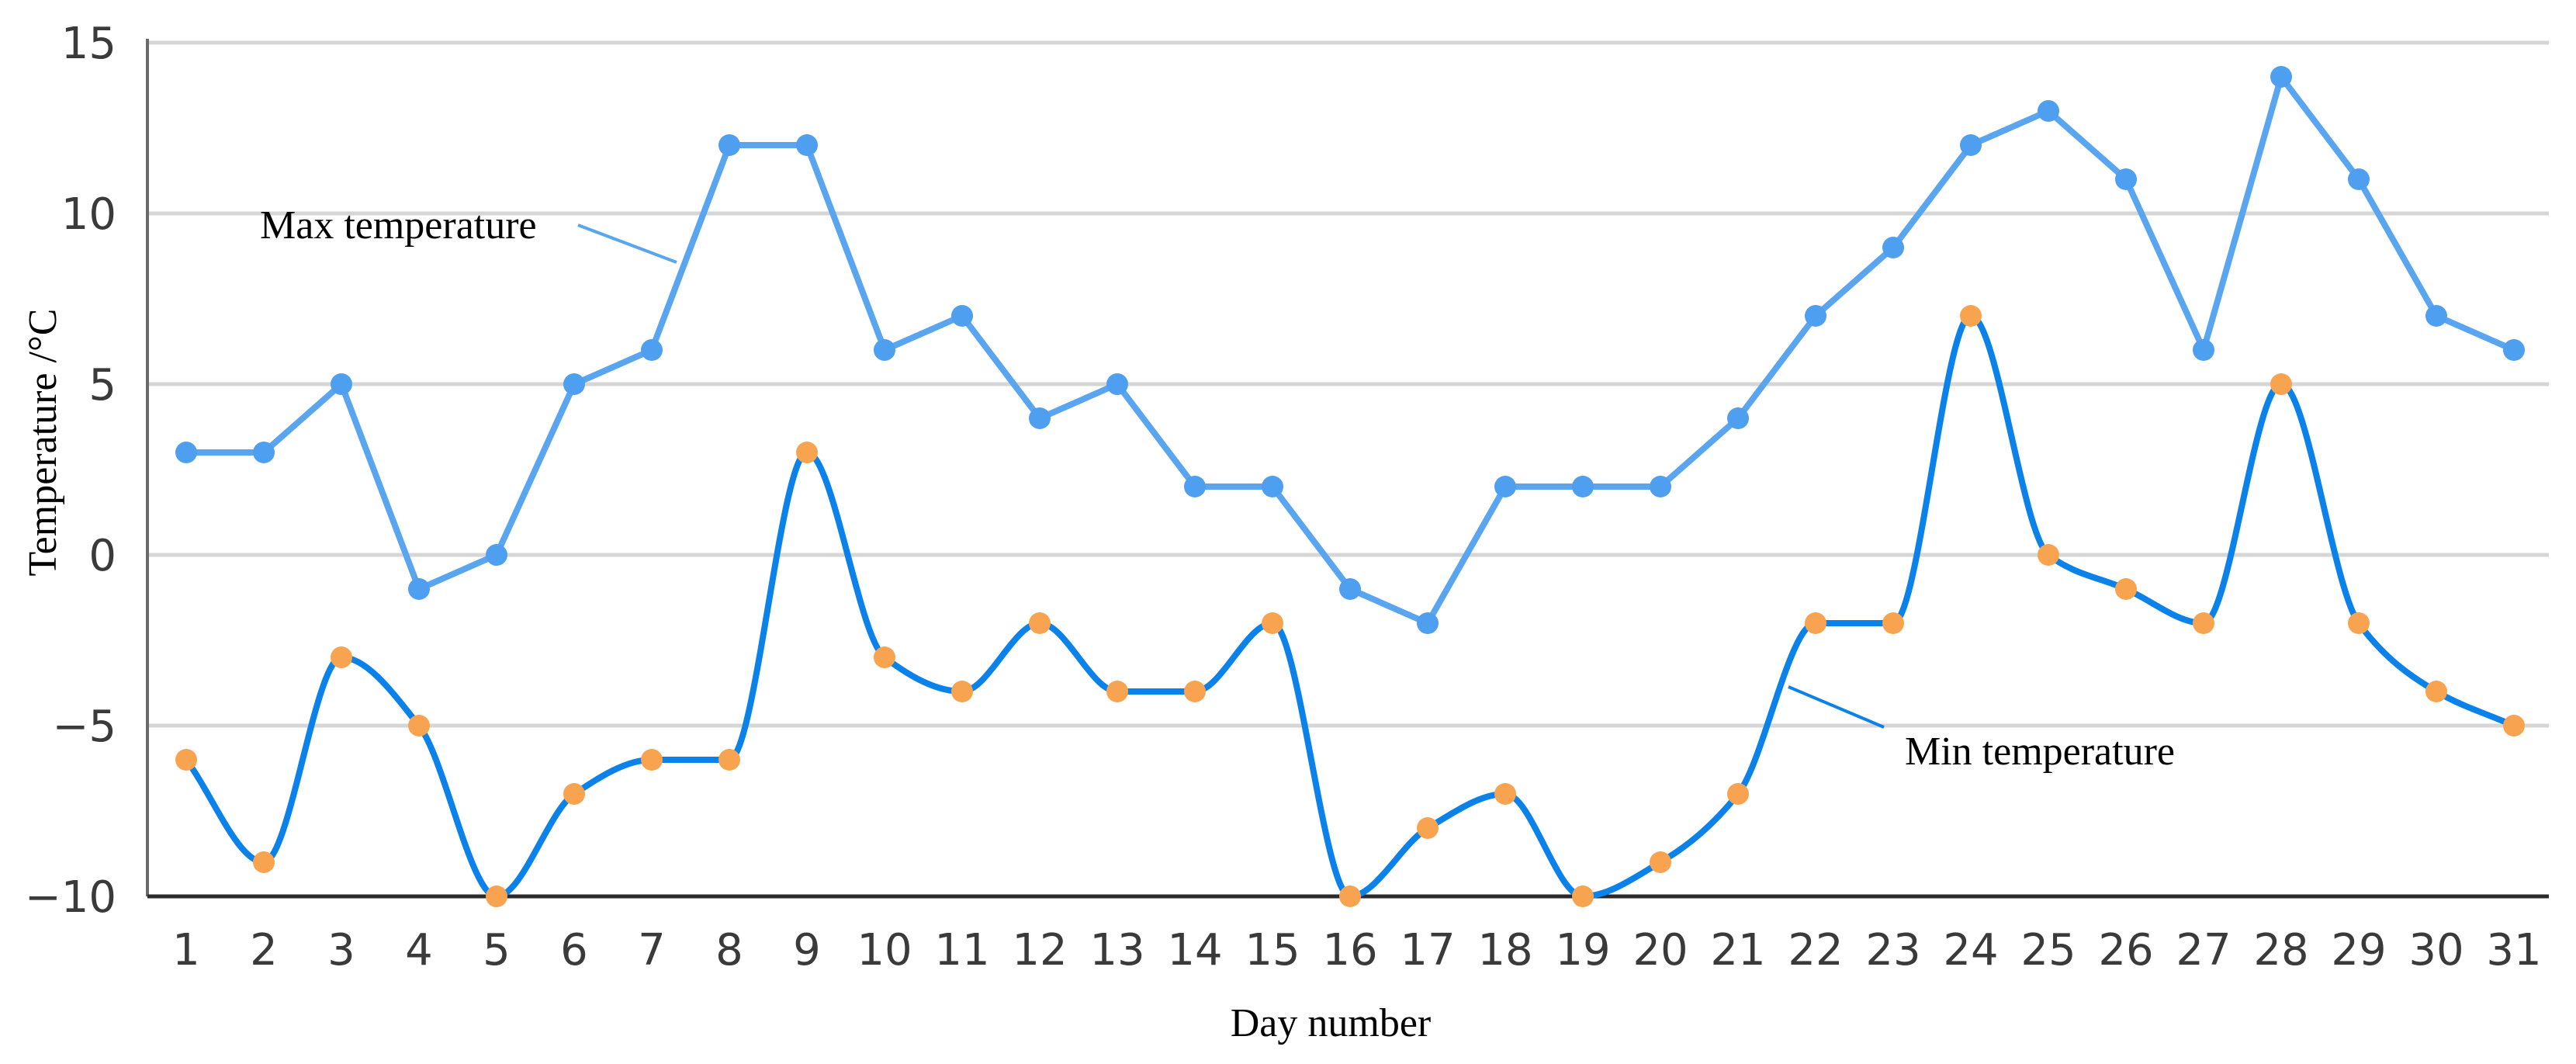 The width and height of the screenshot is (2576, 1064). I want to click on x-tick-label: 27, so click(2203, 950).